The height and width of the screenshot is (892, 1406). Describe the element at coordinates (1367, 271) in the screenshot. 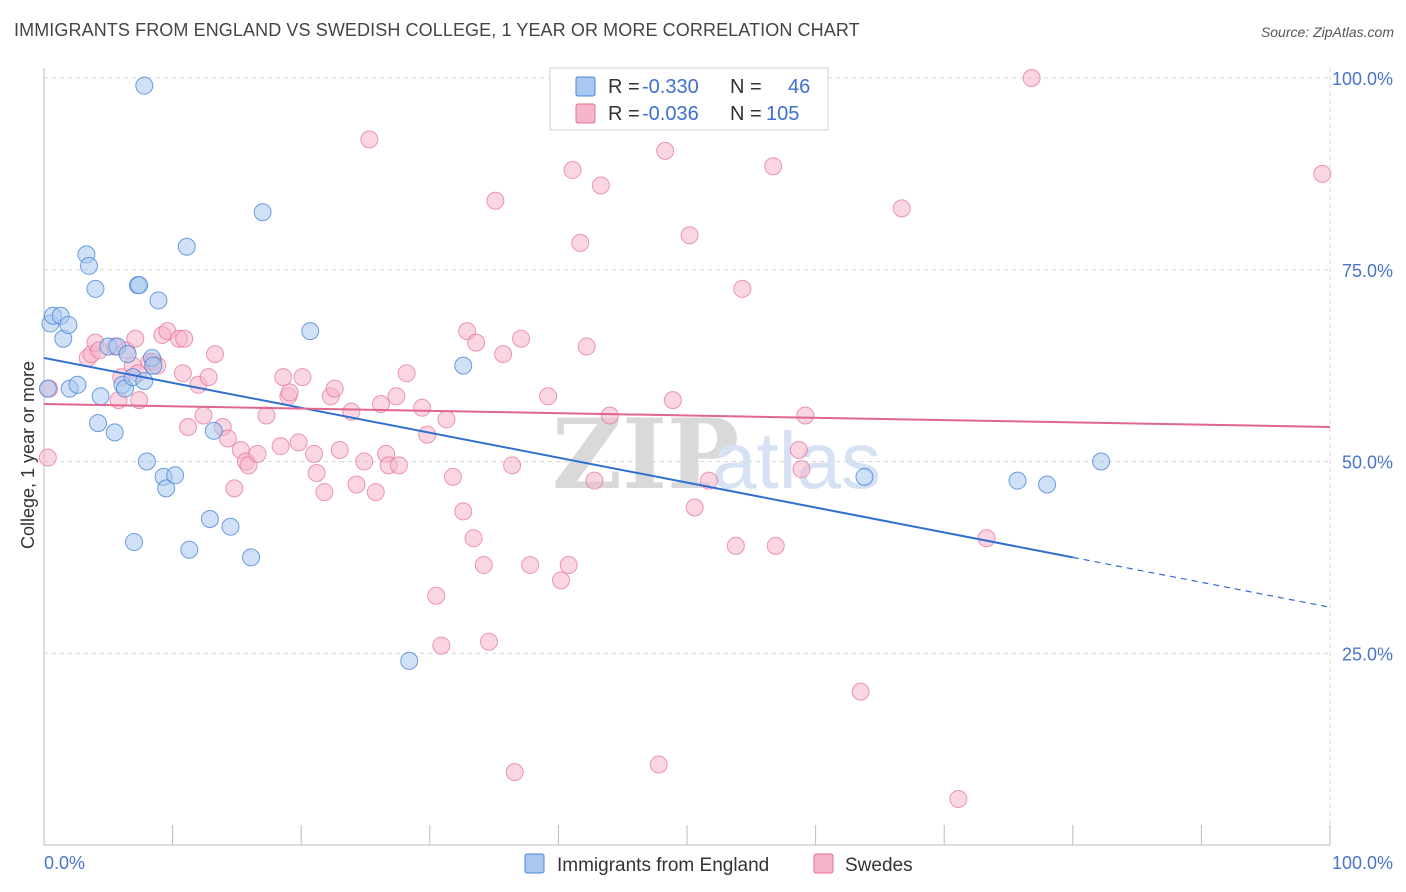

I see `y-tick-label: 75.0%` at that location.